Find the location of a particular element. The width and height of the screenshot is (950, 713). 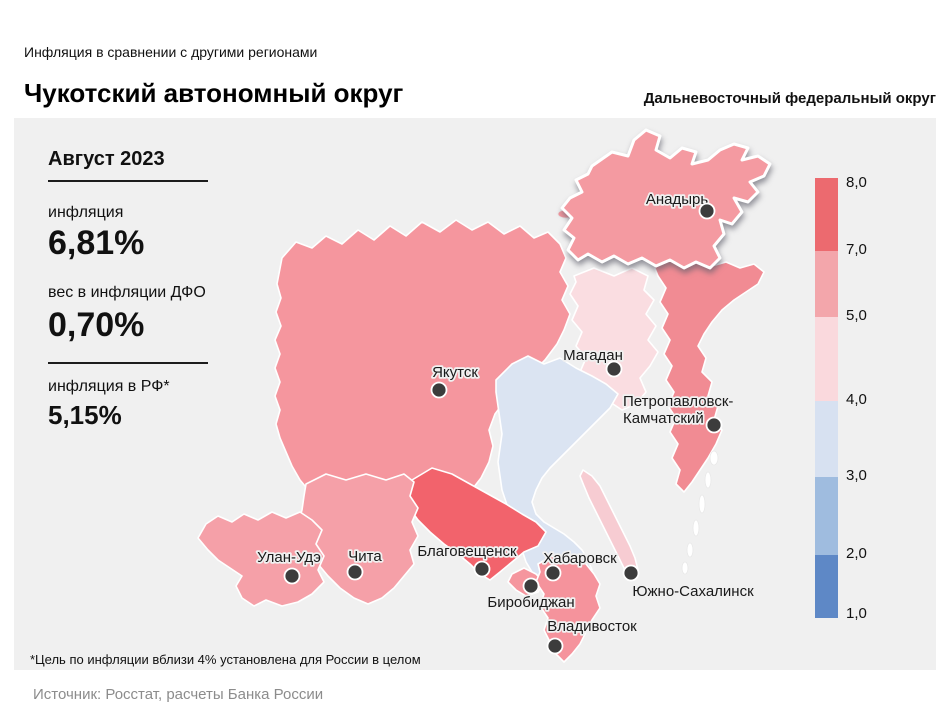

city-dot-anadyr is located at coordinates (707, 211).